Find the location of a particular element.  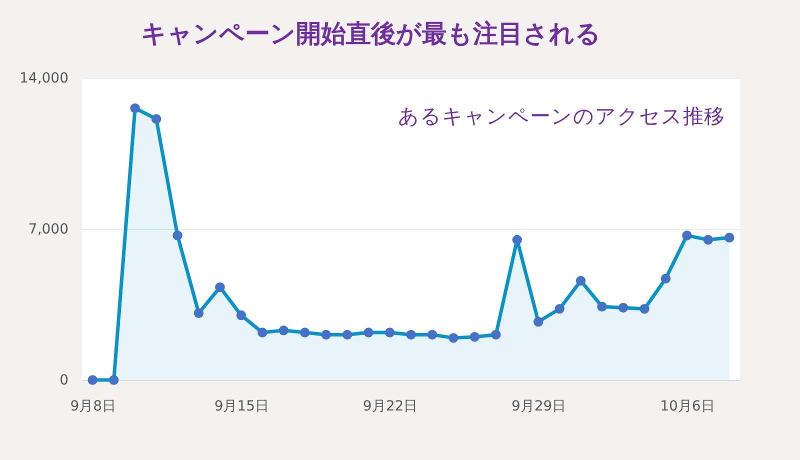

x-tick-label: 10月6日 is located at coordinates (687, 406).